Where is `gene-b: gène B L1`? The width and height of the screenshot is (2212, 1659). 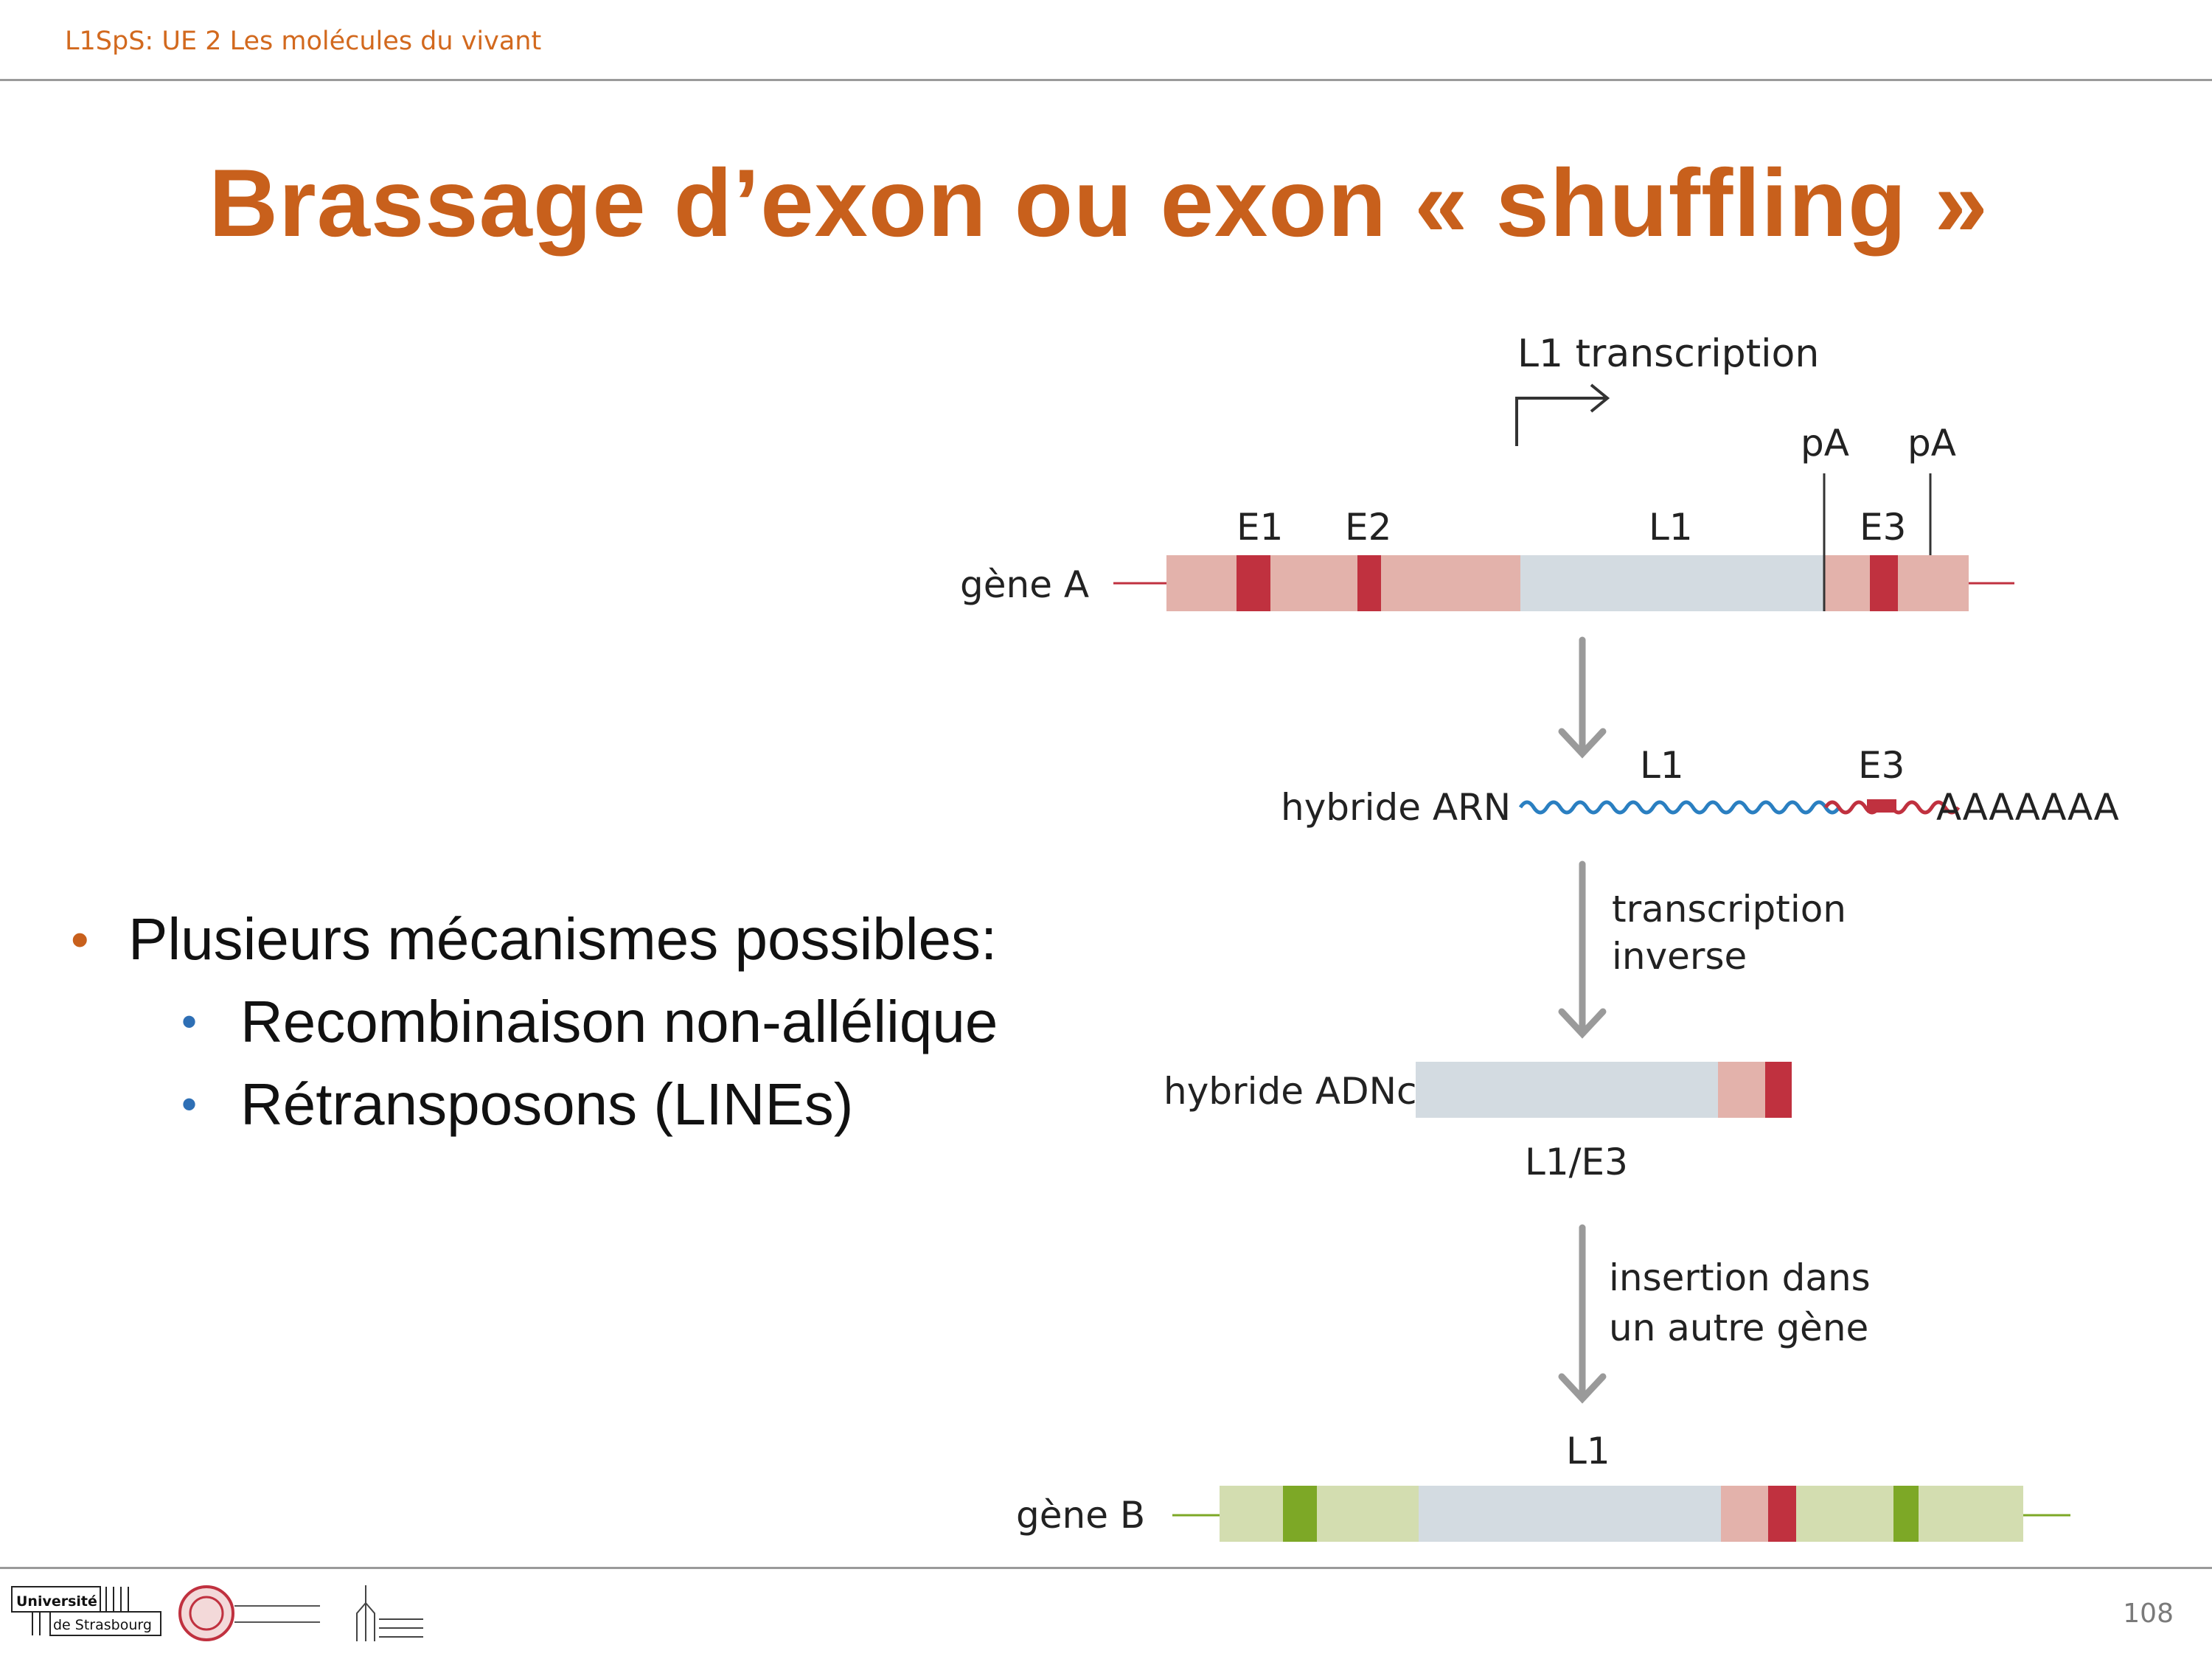 gene-b: gène B L1 is located at coordinates (1543, 1486).